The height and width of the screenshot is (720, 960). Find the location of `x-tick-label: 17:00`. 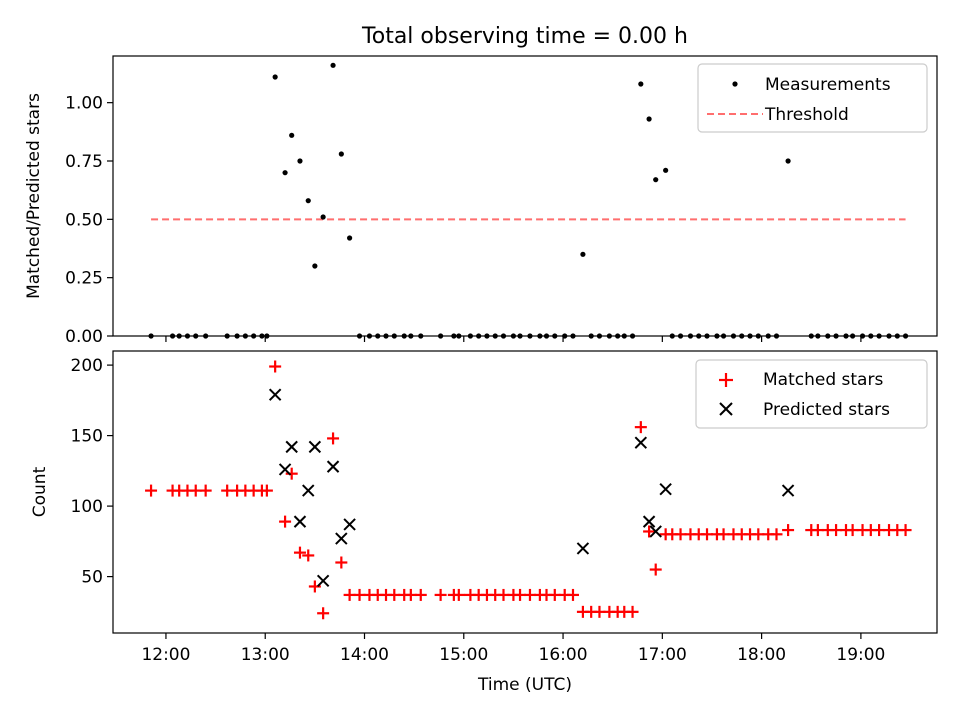

x-tick-label: 17:00 is located at coordinates (662, 655).